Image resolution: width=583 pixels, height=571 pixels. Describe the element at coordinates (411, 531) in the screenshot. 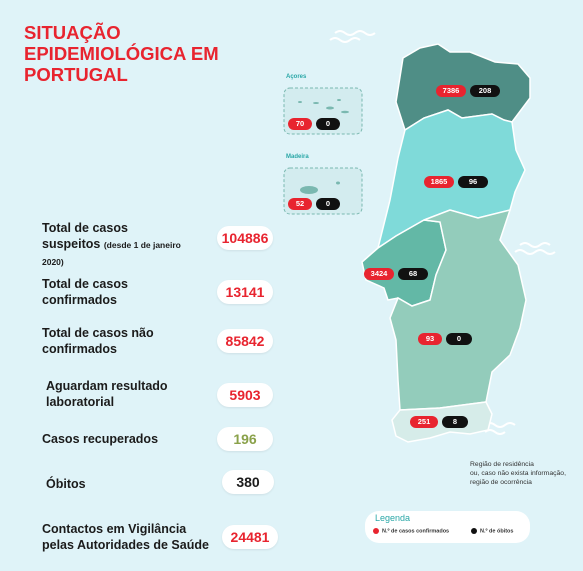

I see `legend-cases: N.º de casos confirmados` at that location.